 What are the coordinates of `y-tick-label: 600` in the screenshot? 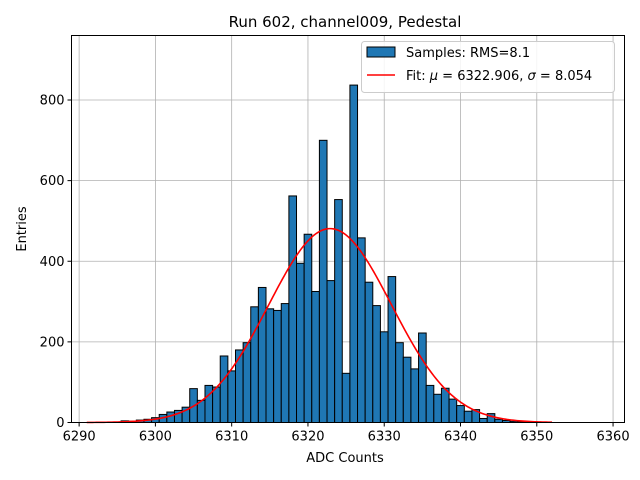 It's located at (52, 181).